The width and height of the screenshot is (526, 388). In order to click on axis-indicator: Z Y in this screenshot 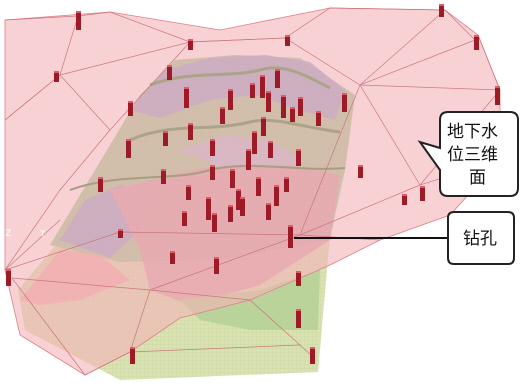, I will do `click(25, 234)`.